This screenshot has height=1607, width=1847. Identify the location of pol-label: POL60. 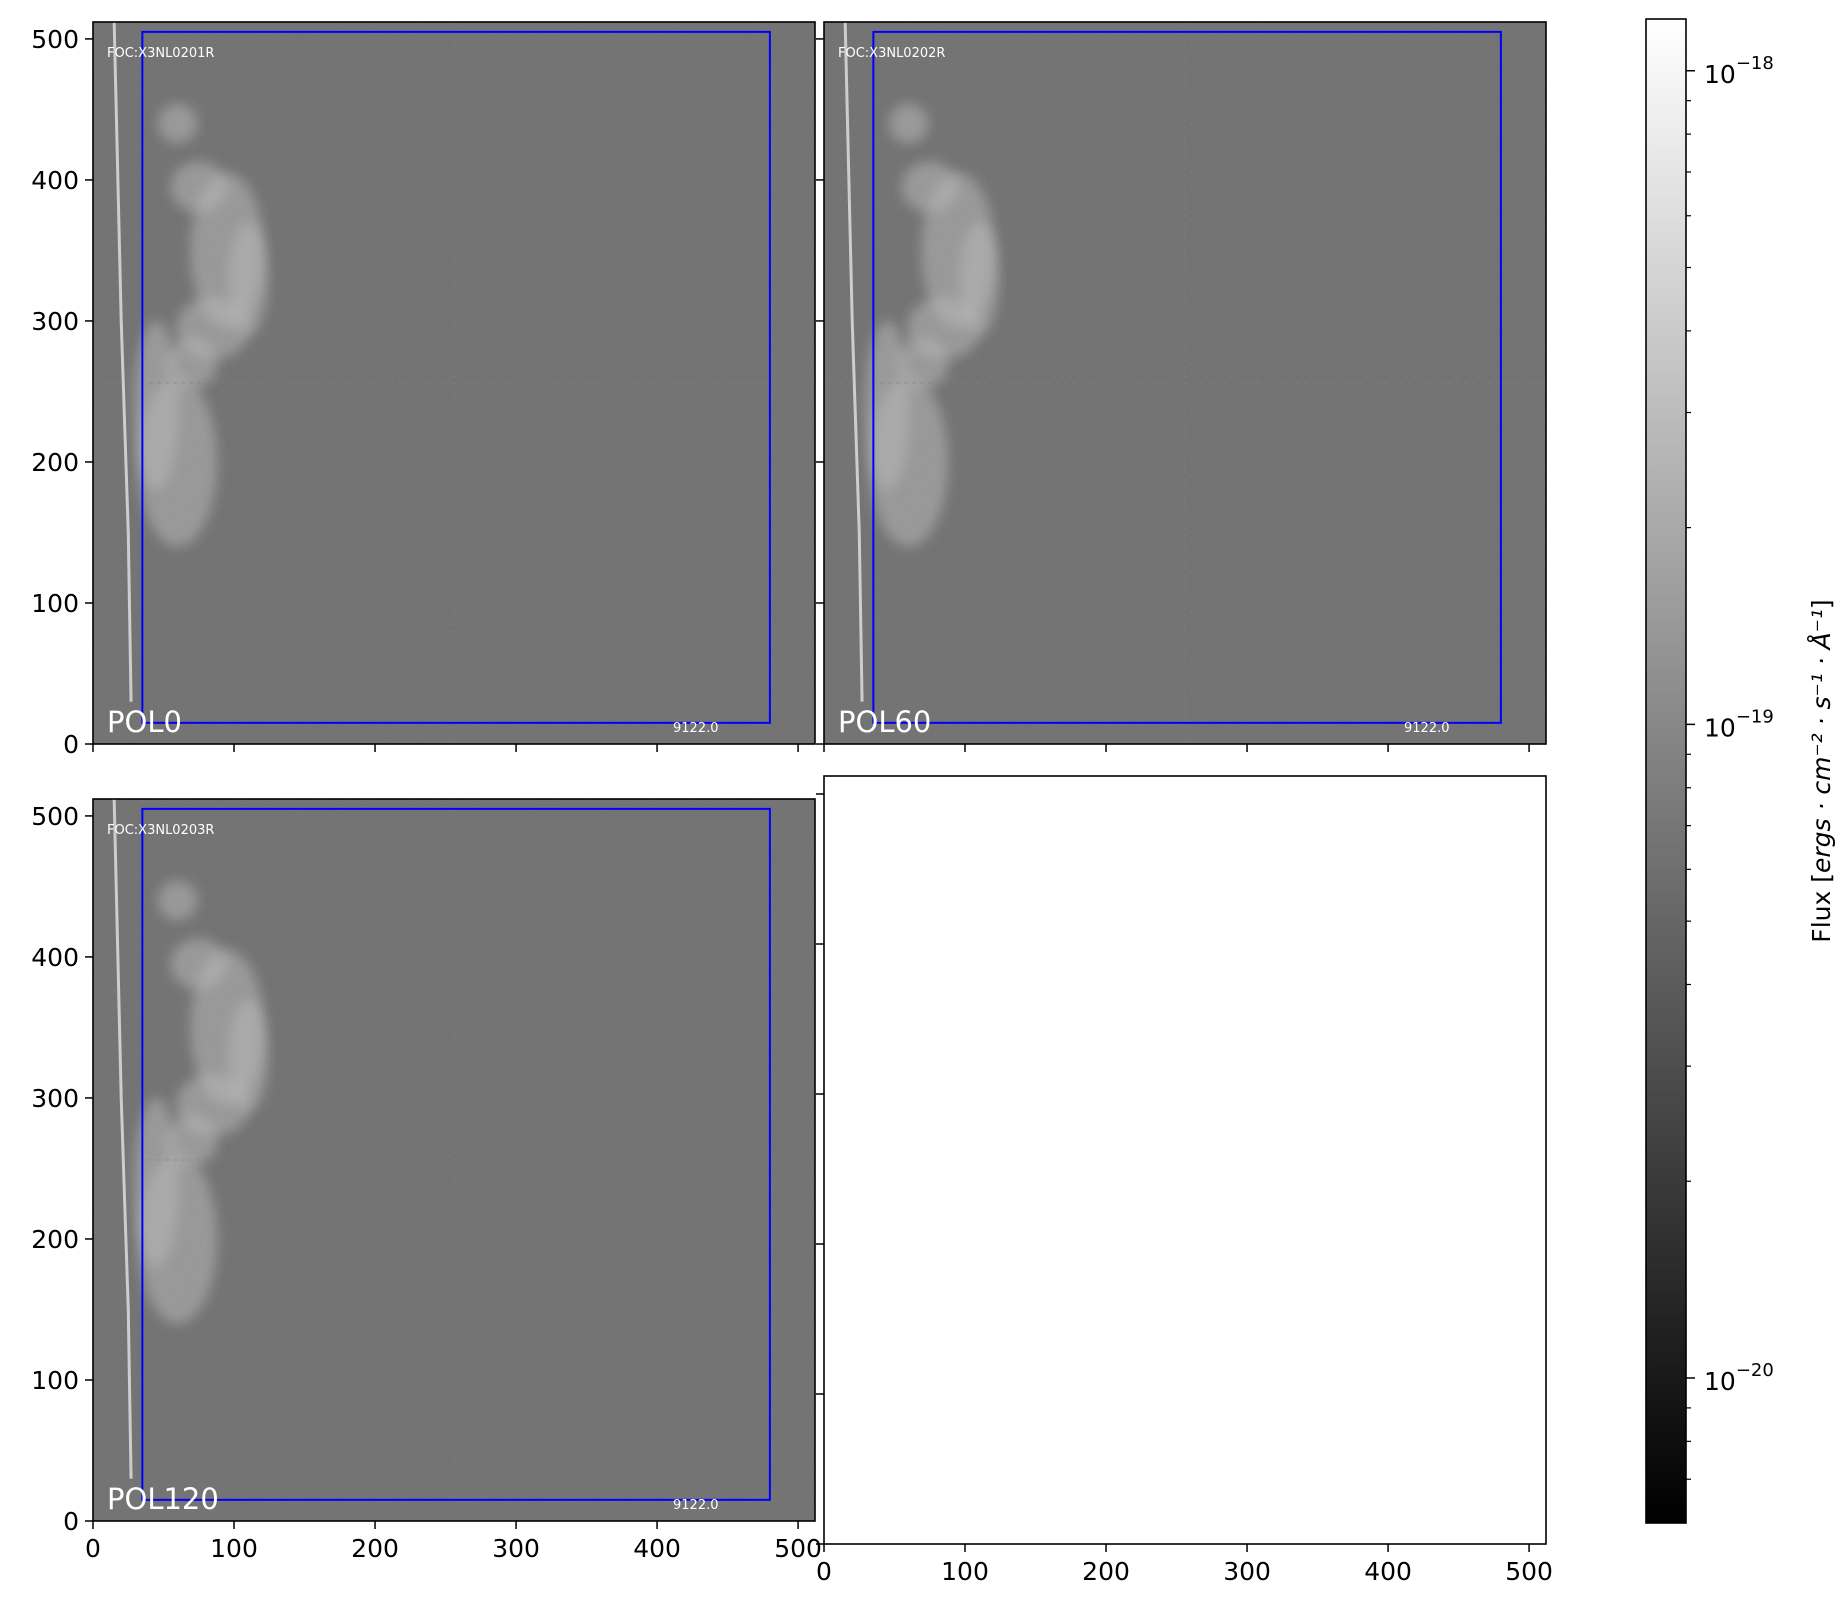
(884, 722).